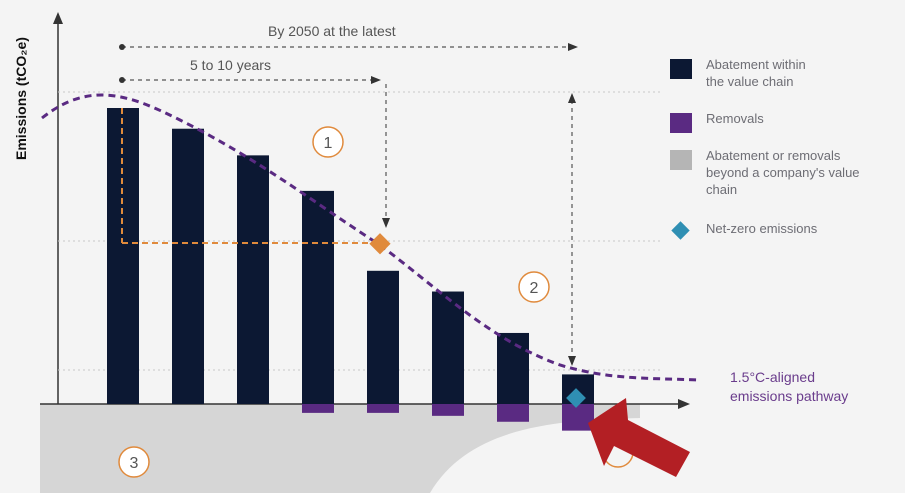 This screenshot has height=493, width=905. I want to click on y-axis-label: Emissions (tCO₂e), so click(21, 98).